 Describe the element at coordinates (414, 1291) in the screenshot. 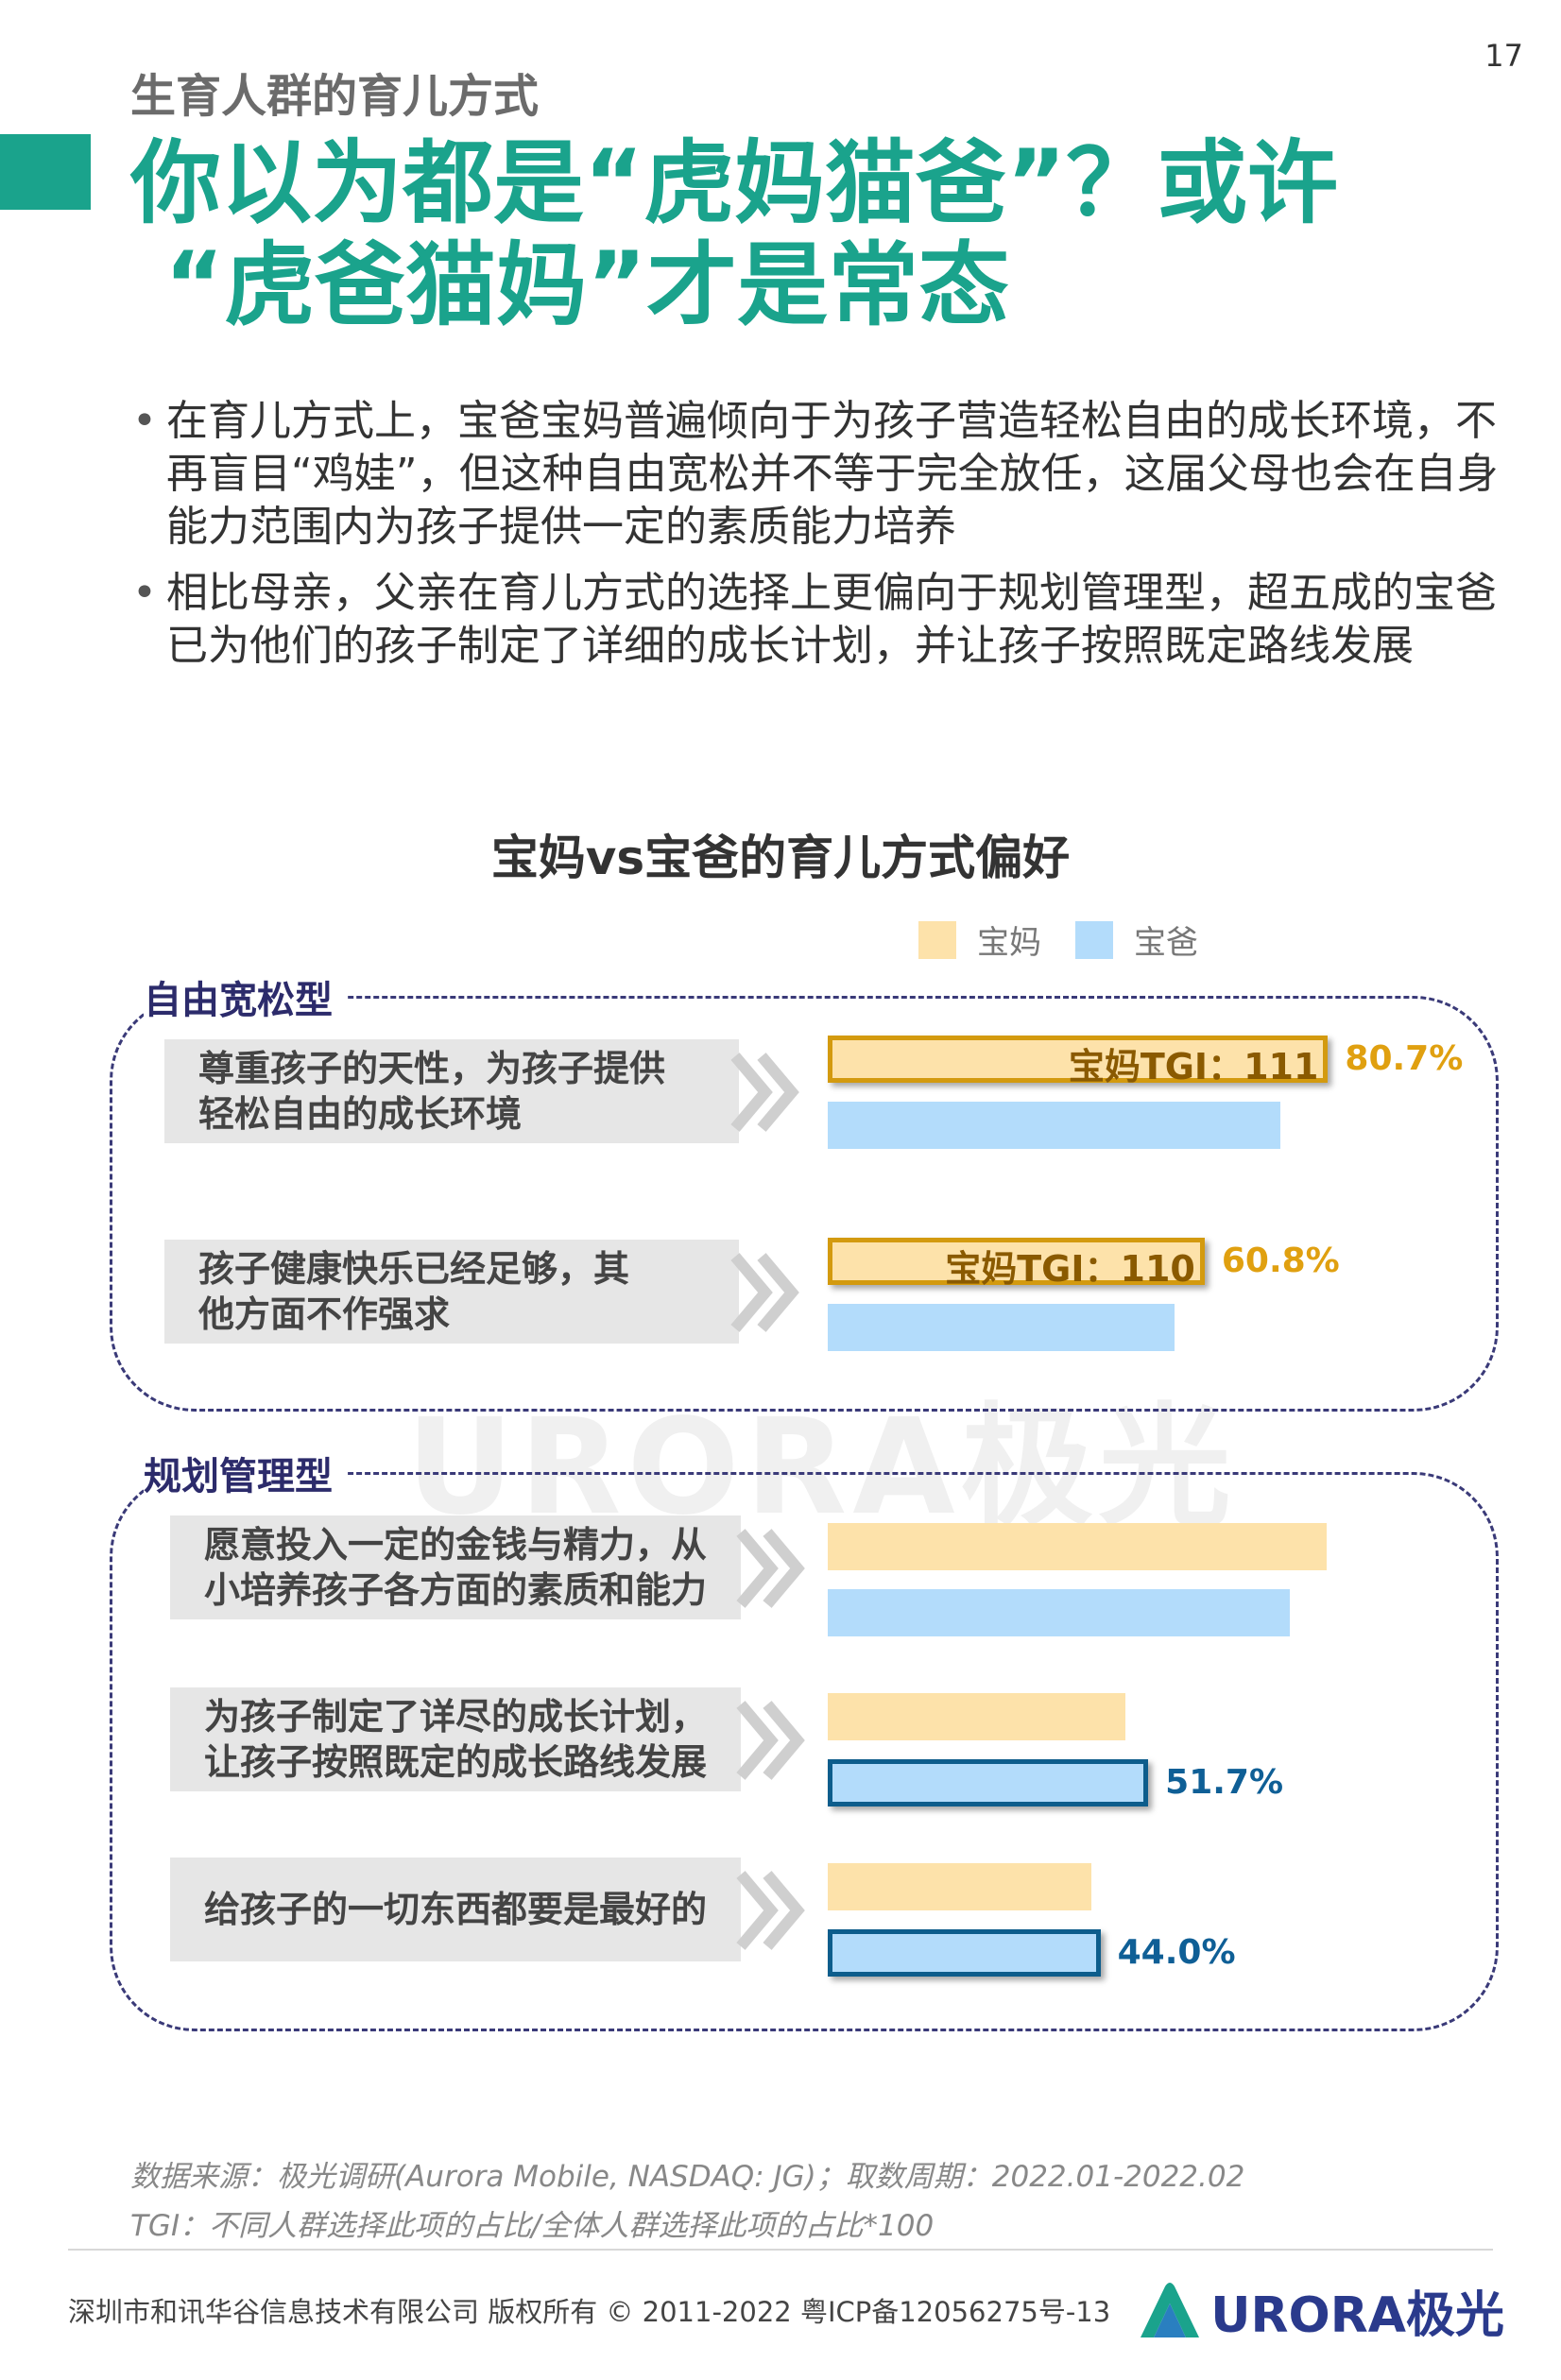

I see `category-label: 孩子健康快乐已经足够，其他方面不作强求` at that location.